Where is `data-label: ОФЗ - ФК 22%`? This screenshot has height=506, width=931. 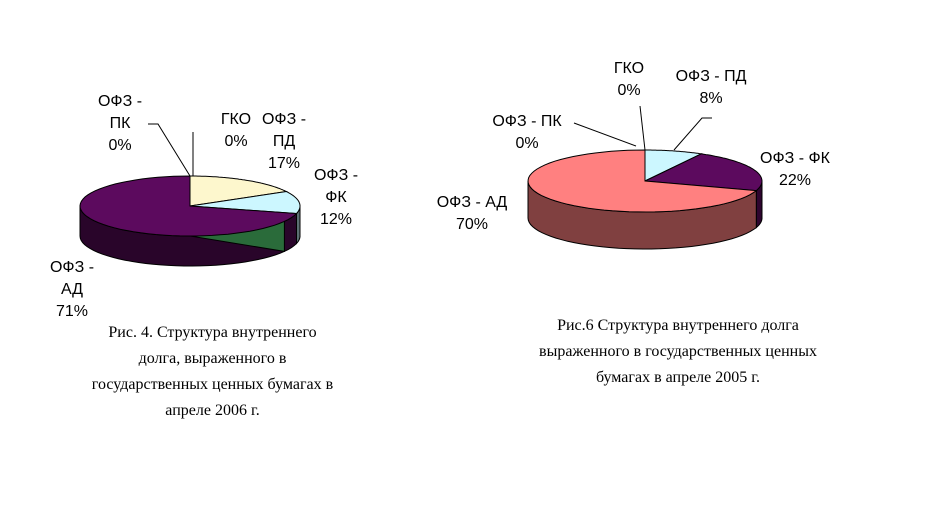 data-label: ОФЗ - ФК 22% is located at coordinates (795, 169).